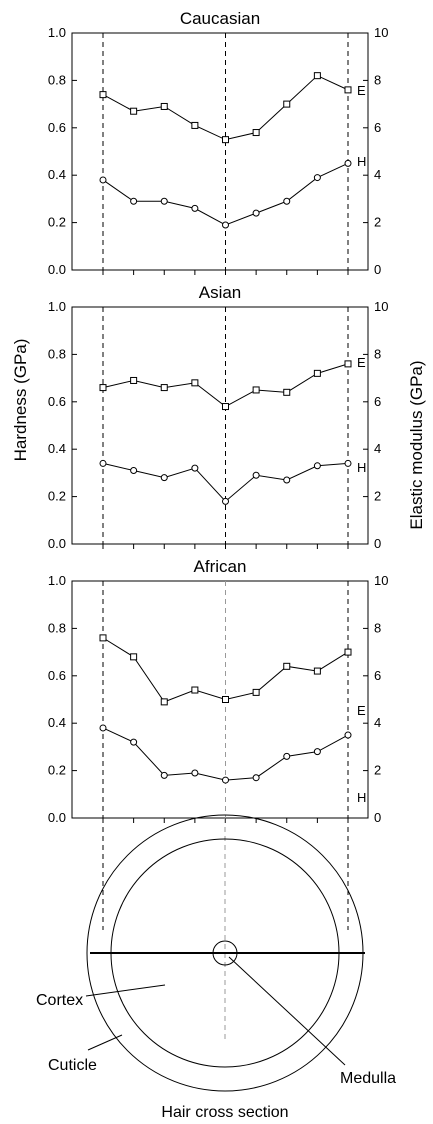 This screenshot has height=1124, width=433. I want to click on series-h-group, so click(225, 482).